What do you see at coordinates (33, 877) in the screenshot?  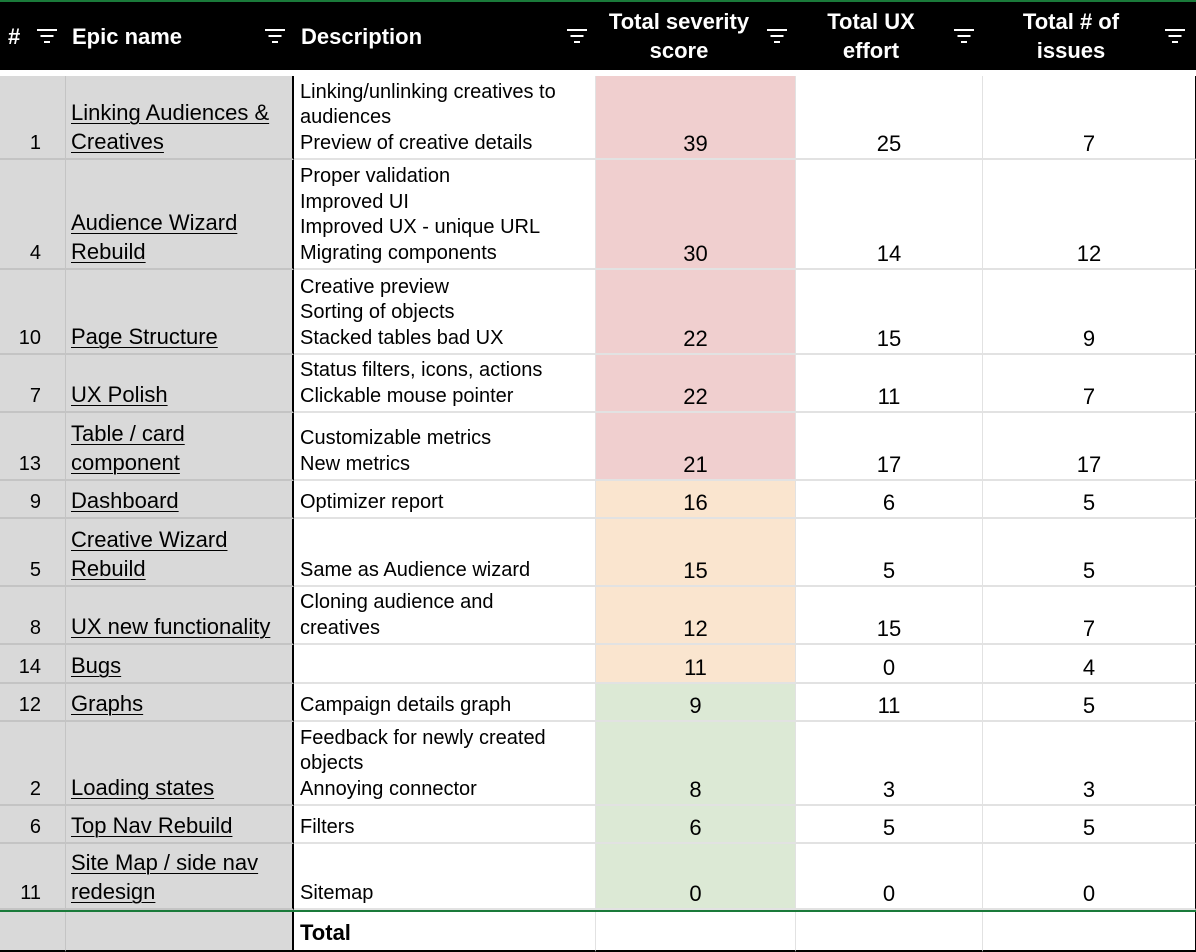 I see `row-number-cell: 11` at bounding box center [33, 877].